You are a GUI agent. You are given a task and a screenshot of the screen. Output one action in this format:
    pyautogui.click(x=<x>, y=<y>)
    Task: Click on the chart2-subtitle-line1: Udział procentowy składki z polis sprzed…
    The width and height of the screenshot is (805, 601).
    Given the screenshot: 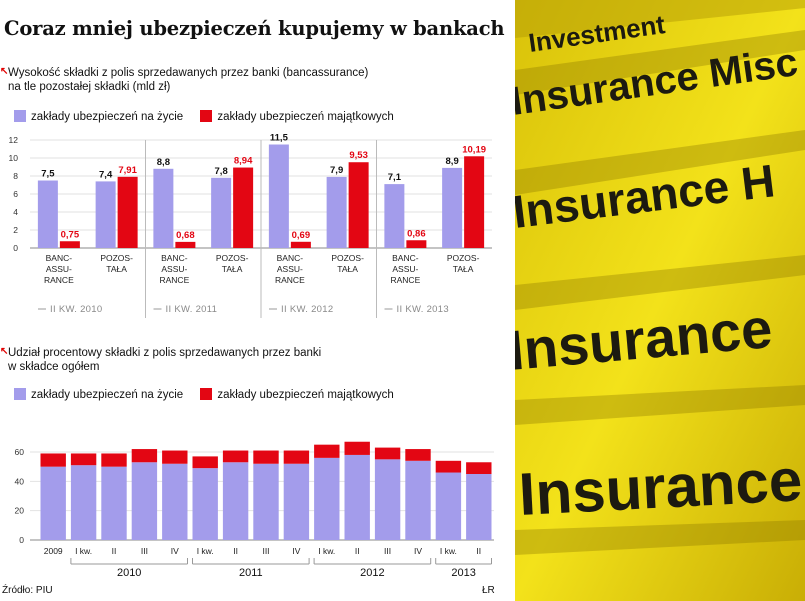 What is the action you would take?
    pyautogui.click(x=165, y=353)
    